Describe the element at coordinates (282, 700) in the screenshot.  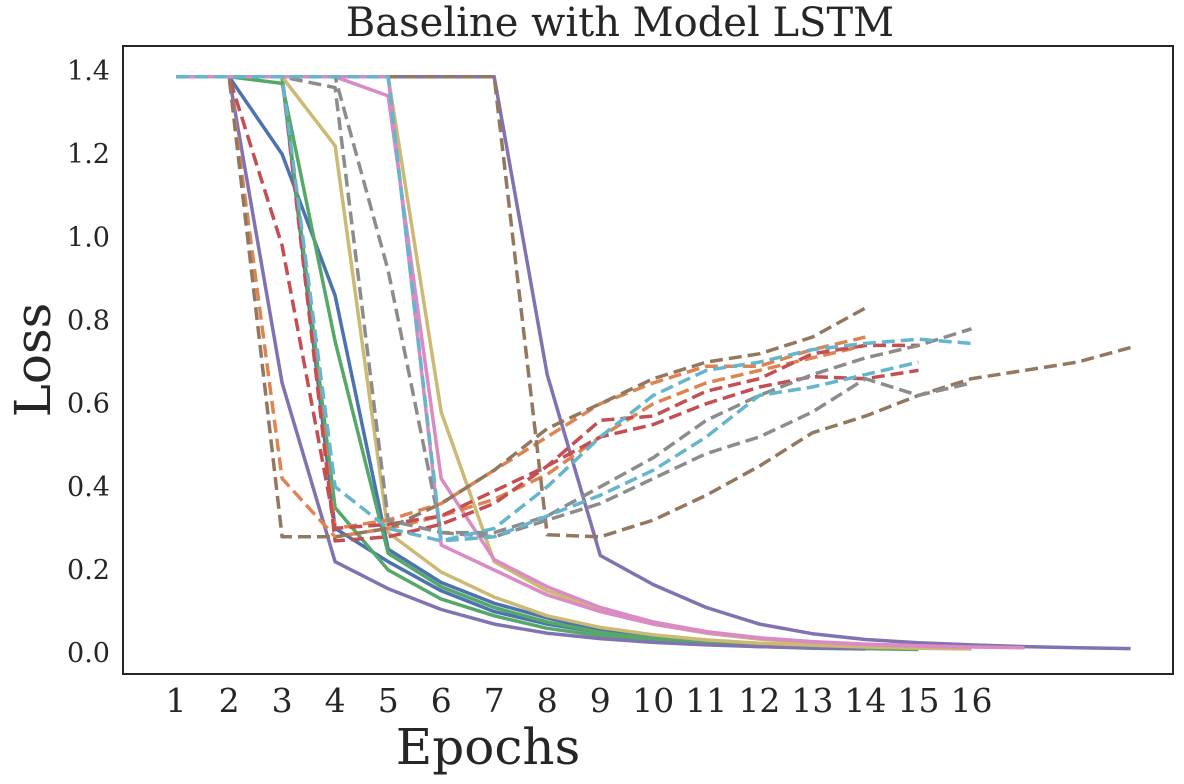
I see `x-tick-label: 3` at that location.